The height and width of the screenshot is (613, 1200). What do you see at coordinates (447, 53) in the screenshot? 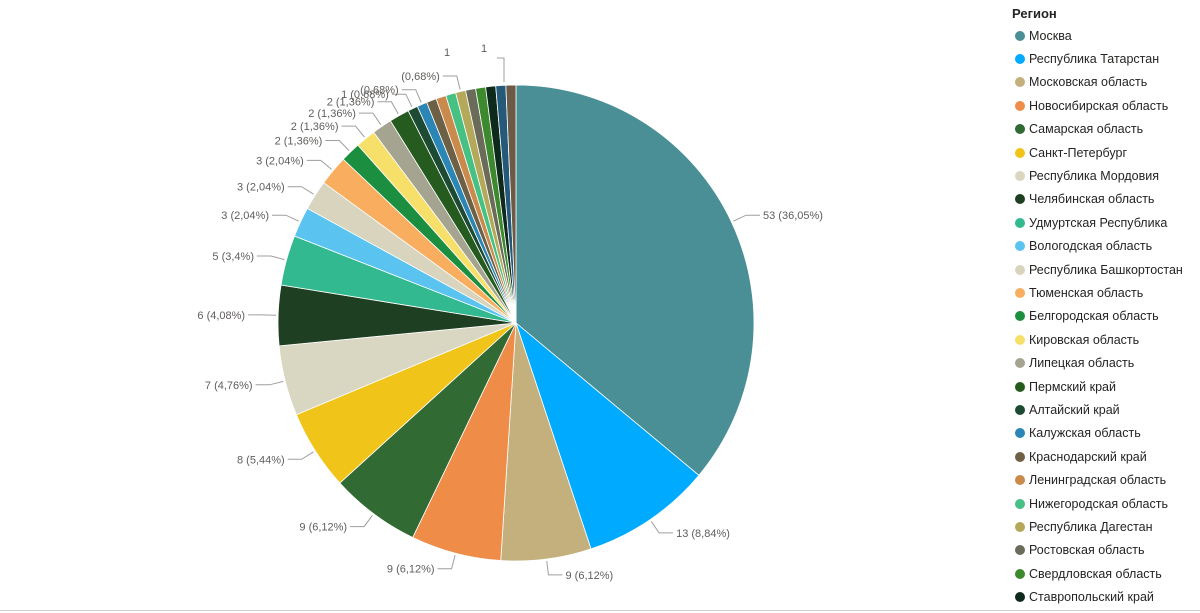
I see `data-label: 1` at bounding box center [447, 53].